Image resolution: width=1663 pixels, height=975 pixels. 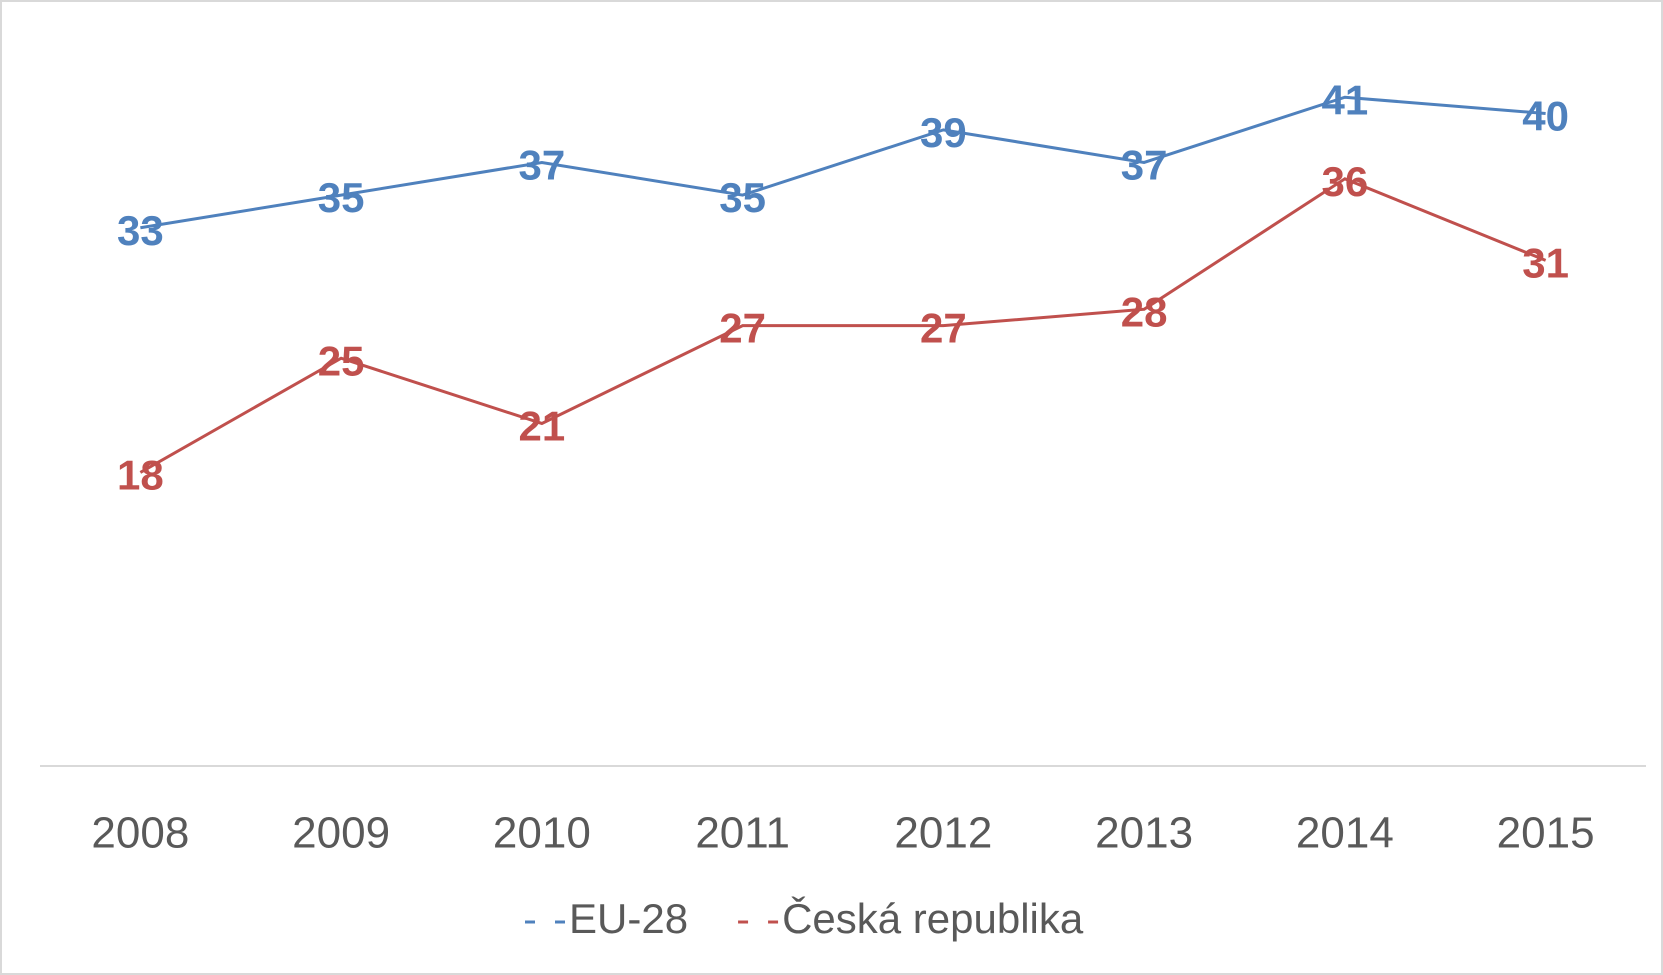 I want to click on data-label: 25, so click(x=341, y=360).